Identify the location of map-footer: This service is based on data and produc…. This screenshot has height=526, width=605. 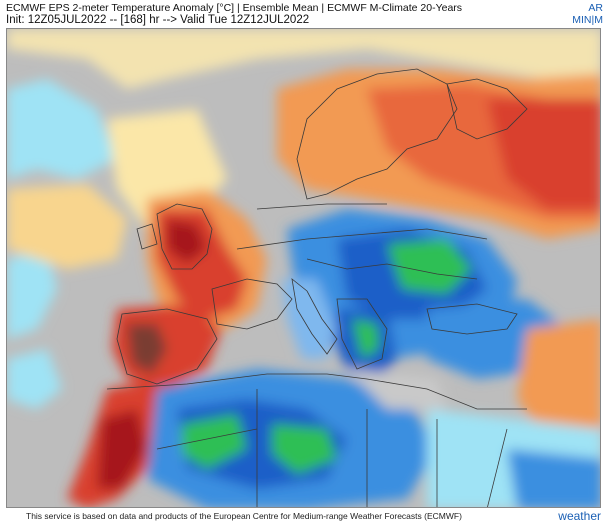
(302, 517).